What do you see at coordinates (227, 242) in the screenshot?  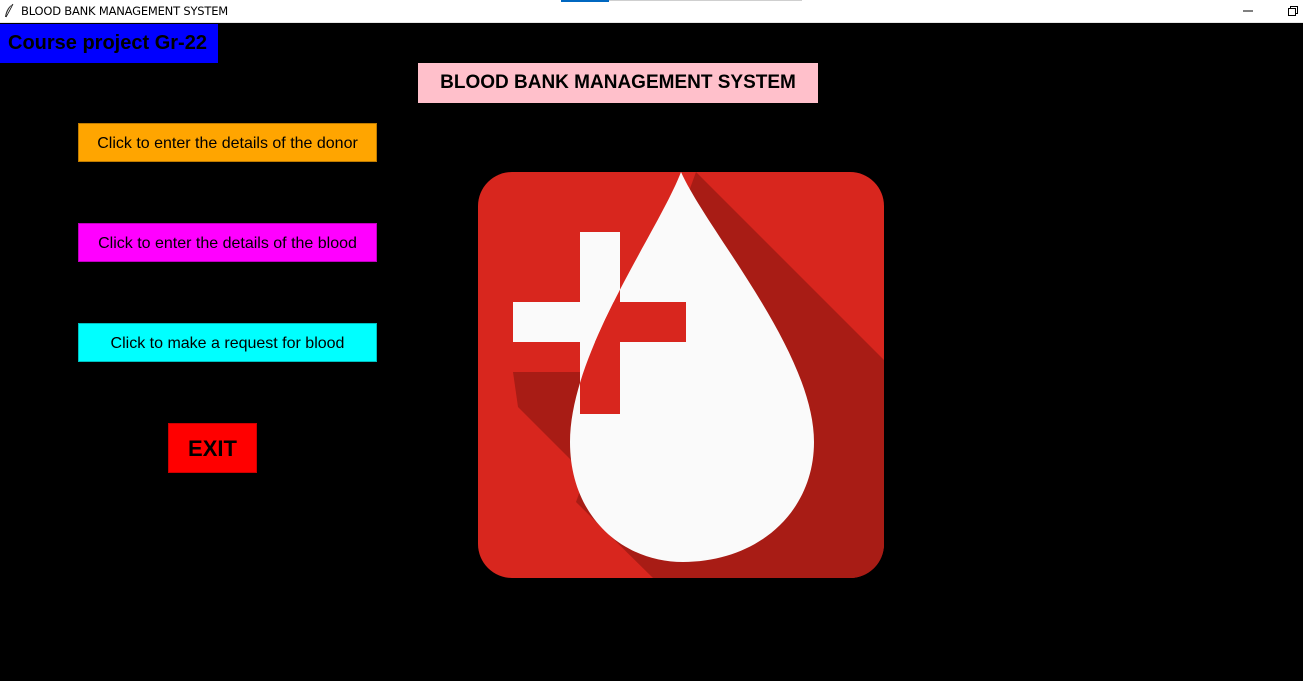 I see `blood-details-button: Click to enter the details of the blood` at bounding box center [227, 242].